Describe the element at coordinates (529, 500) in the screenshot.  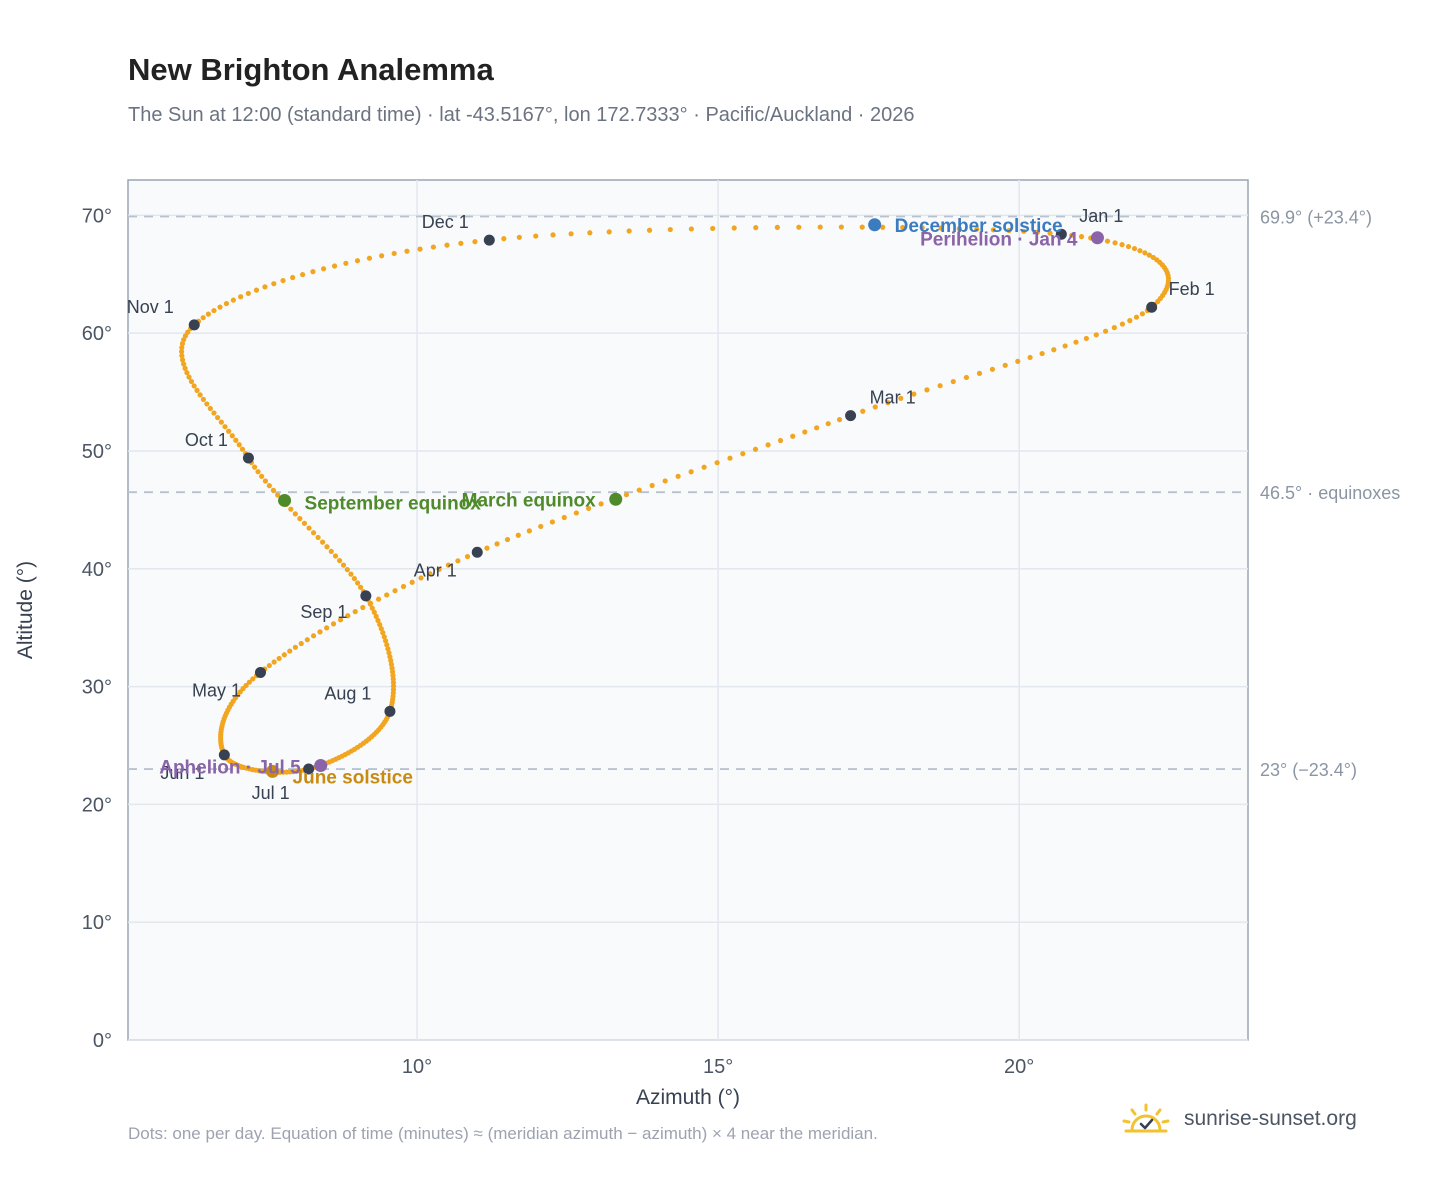
I see `event-label: March equinox` at that location.